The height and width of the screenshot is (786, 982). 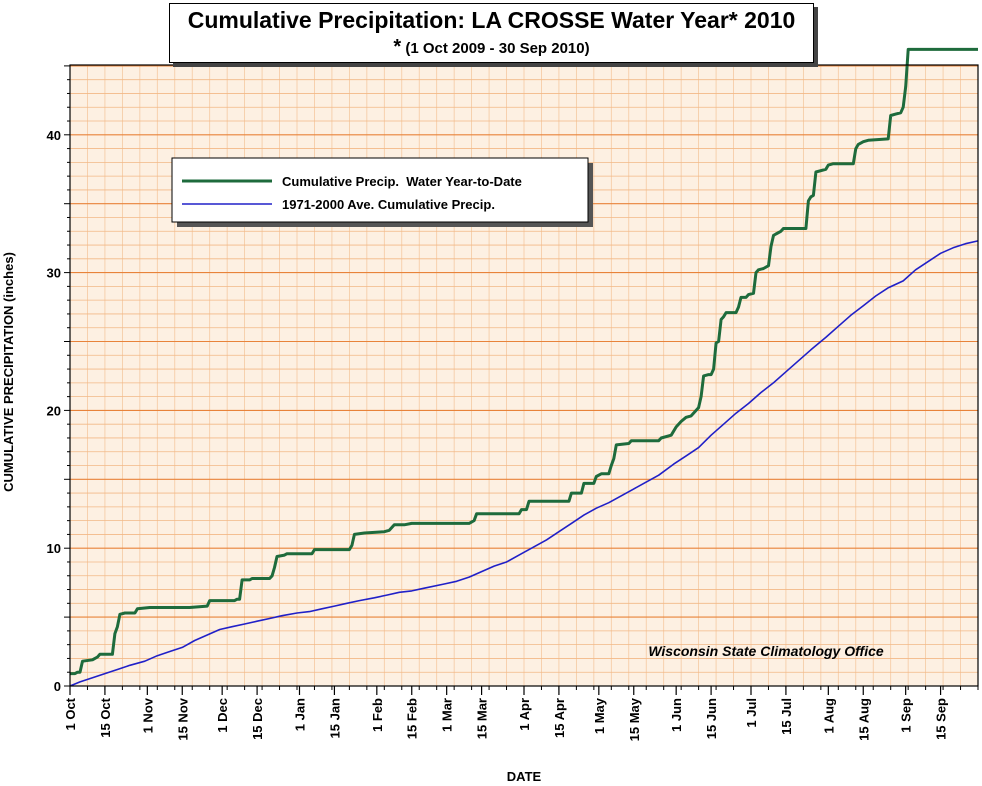 What do you see at coordinates (599, 715) in the screenshot?
I see `x-tick-label: 1 May` at bounding box center [599, 715].